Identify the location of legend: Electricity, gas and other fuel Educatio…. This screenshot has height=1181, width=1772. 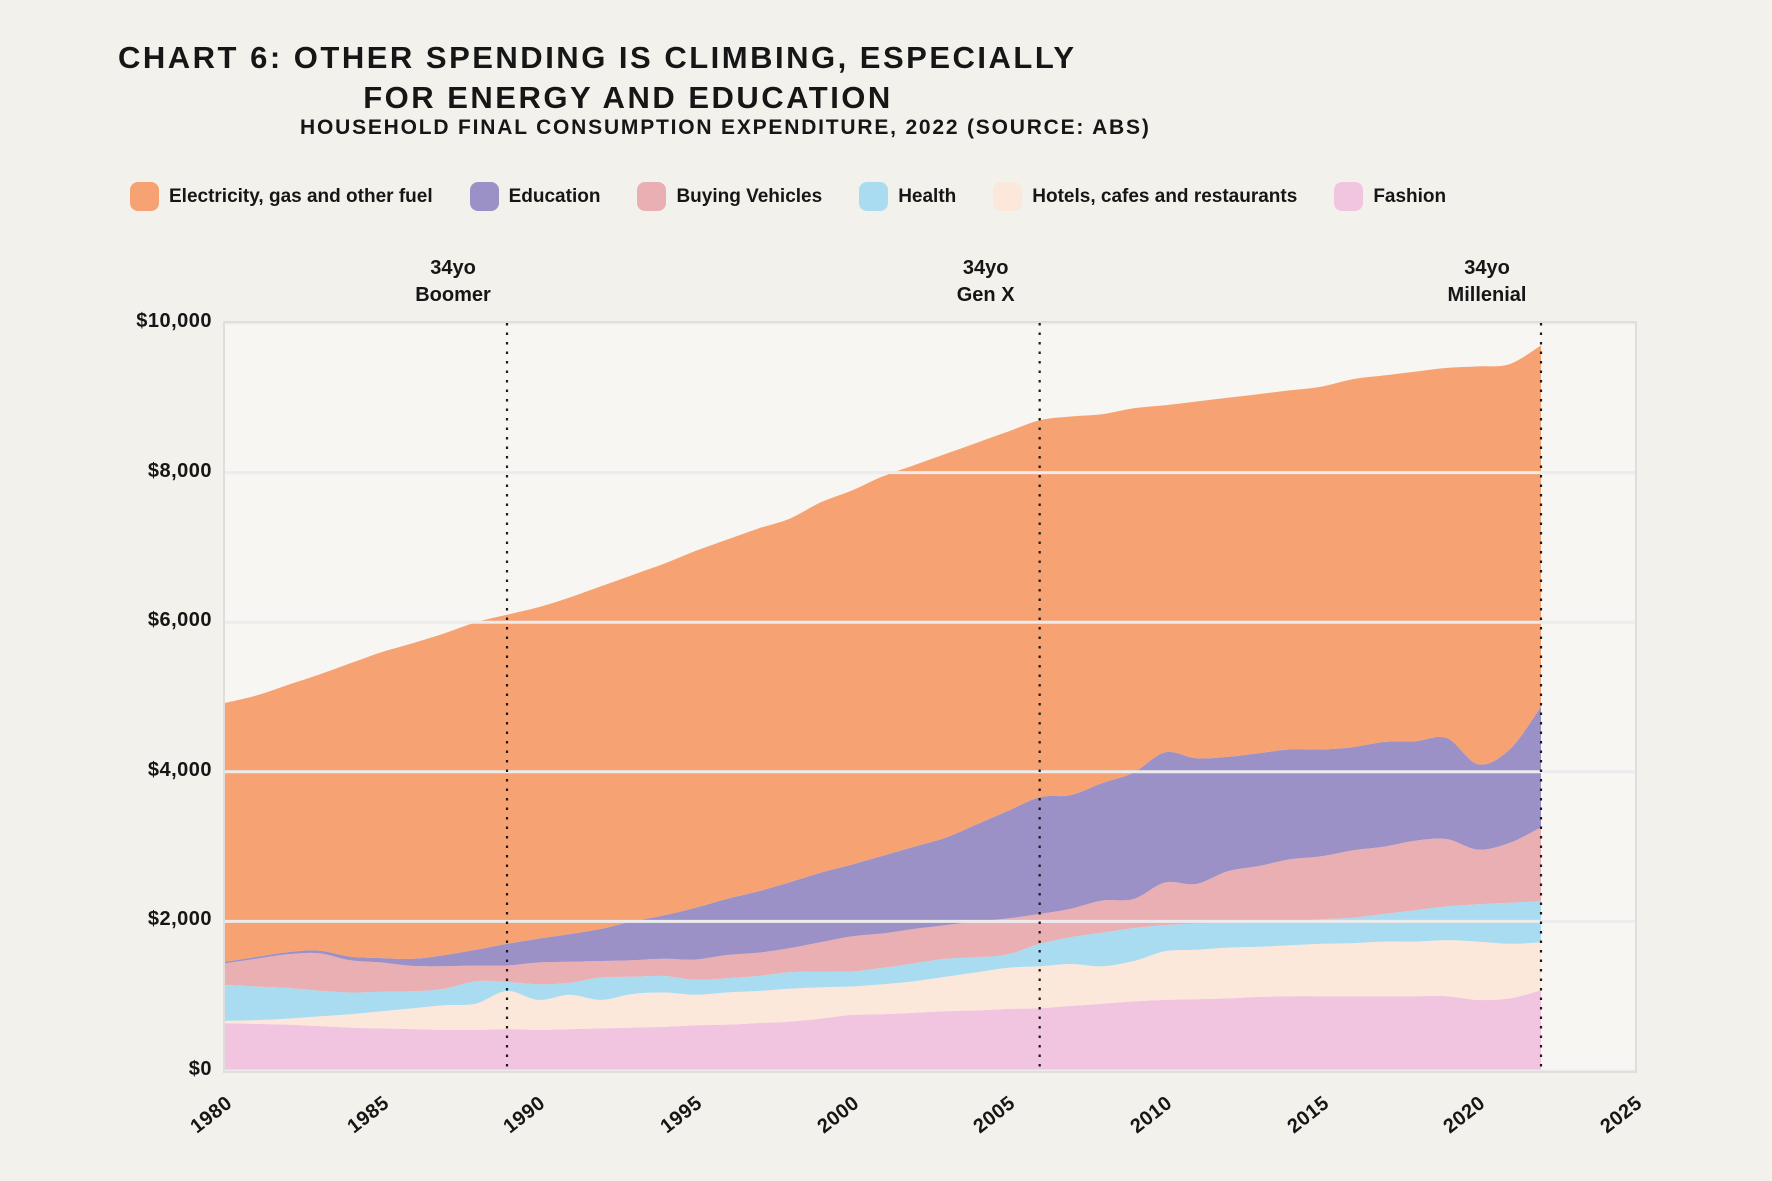
(788, 196).